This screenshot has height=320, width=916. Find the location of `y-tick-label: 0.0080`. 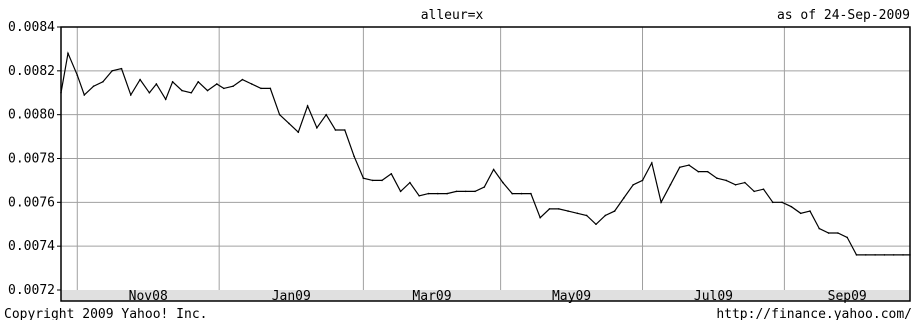

y-tick-label: 0.0080 is located at coordinates (31, 115).